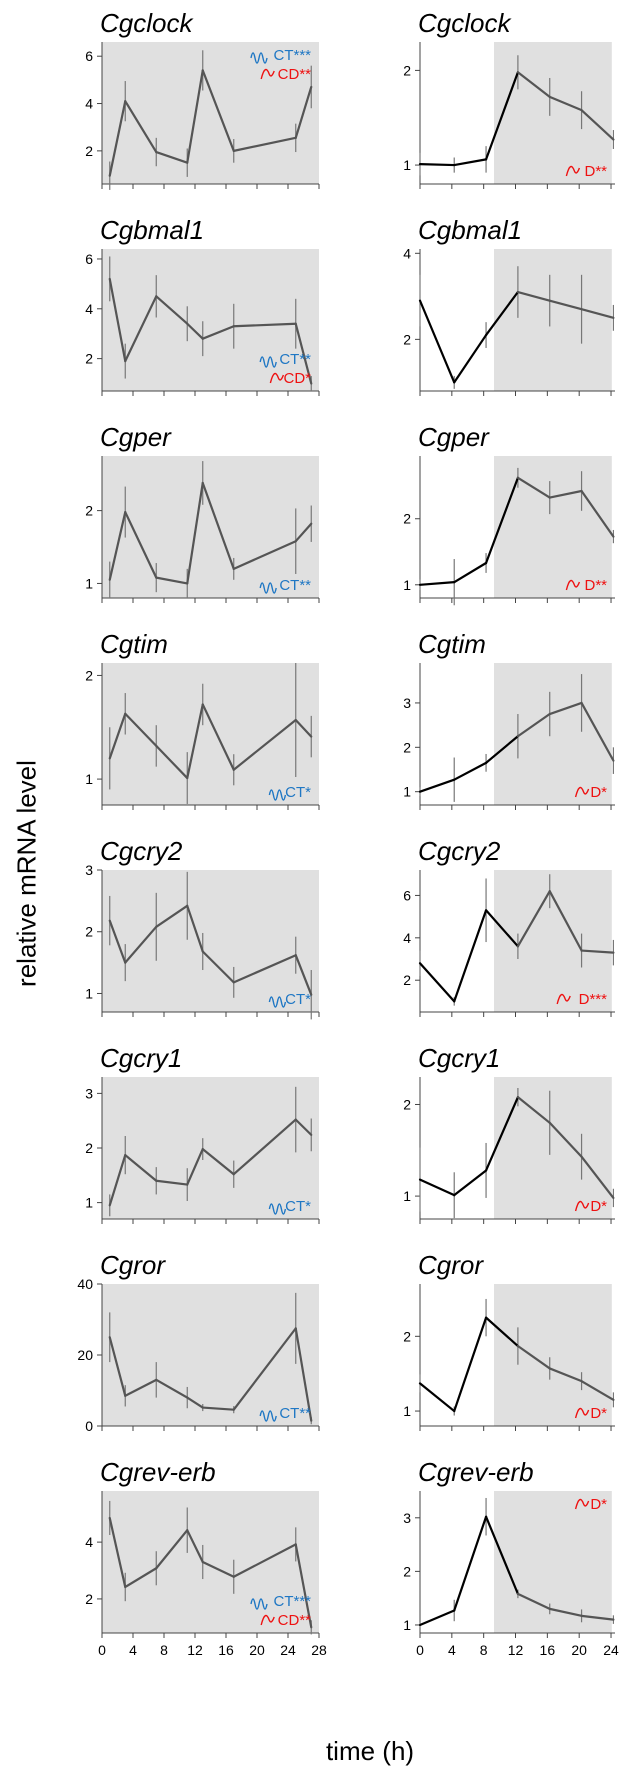  Describe the element at coordinates (257, 1650) in the screenshot. I see `x-tick-label: 20` at that location.